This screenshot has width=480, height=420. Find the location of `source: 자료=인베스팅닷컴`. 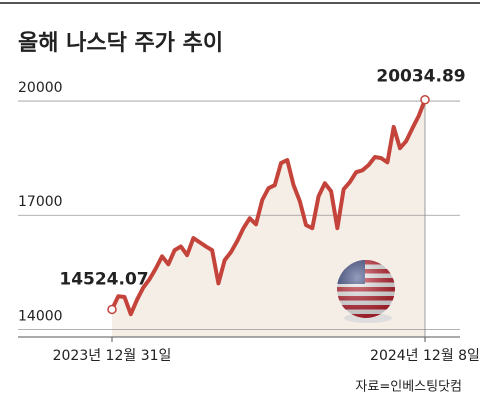

source: 자료=인베스팅닷컴 is located at coordinates (408, 387).